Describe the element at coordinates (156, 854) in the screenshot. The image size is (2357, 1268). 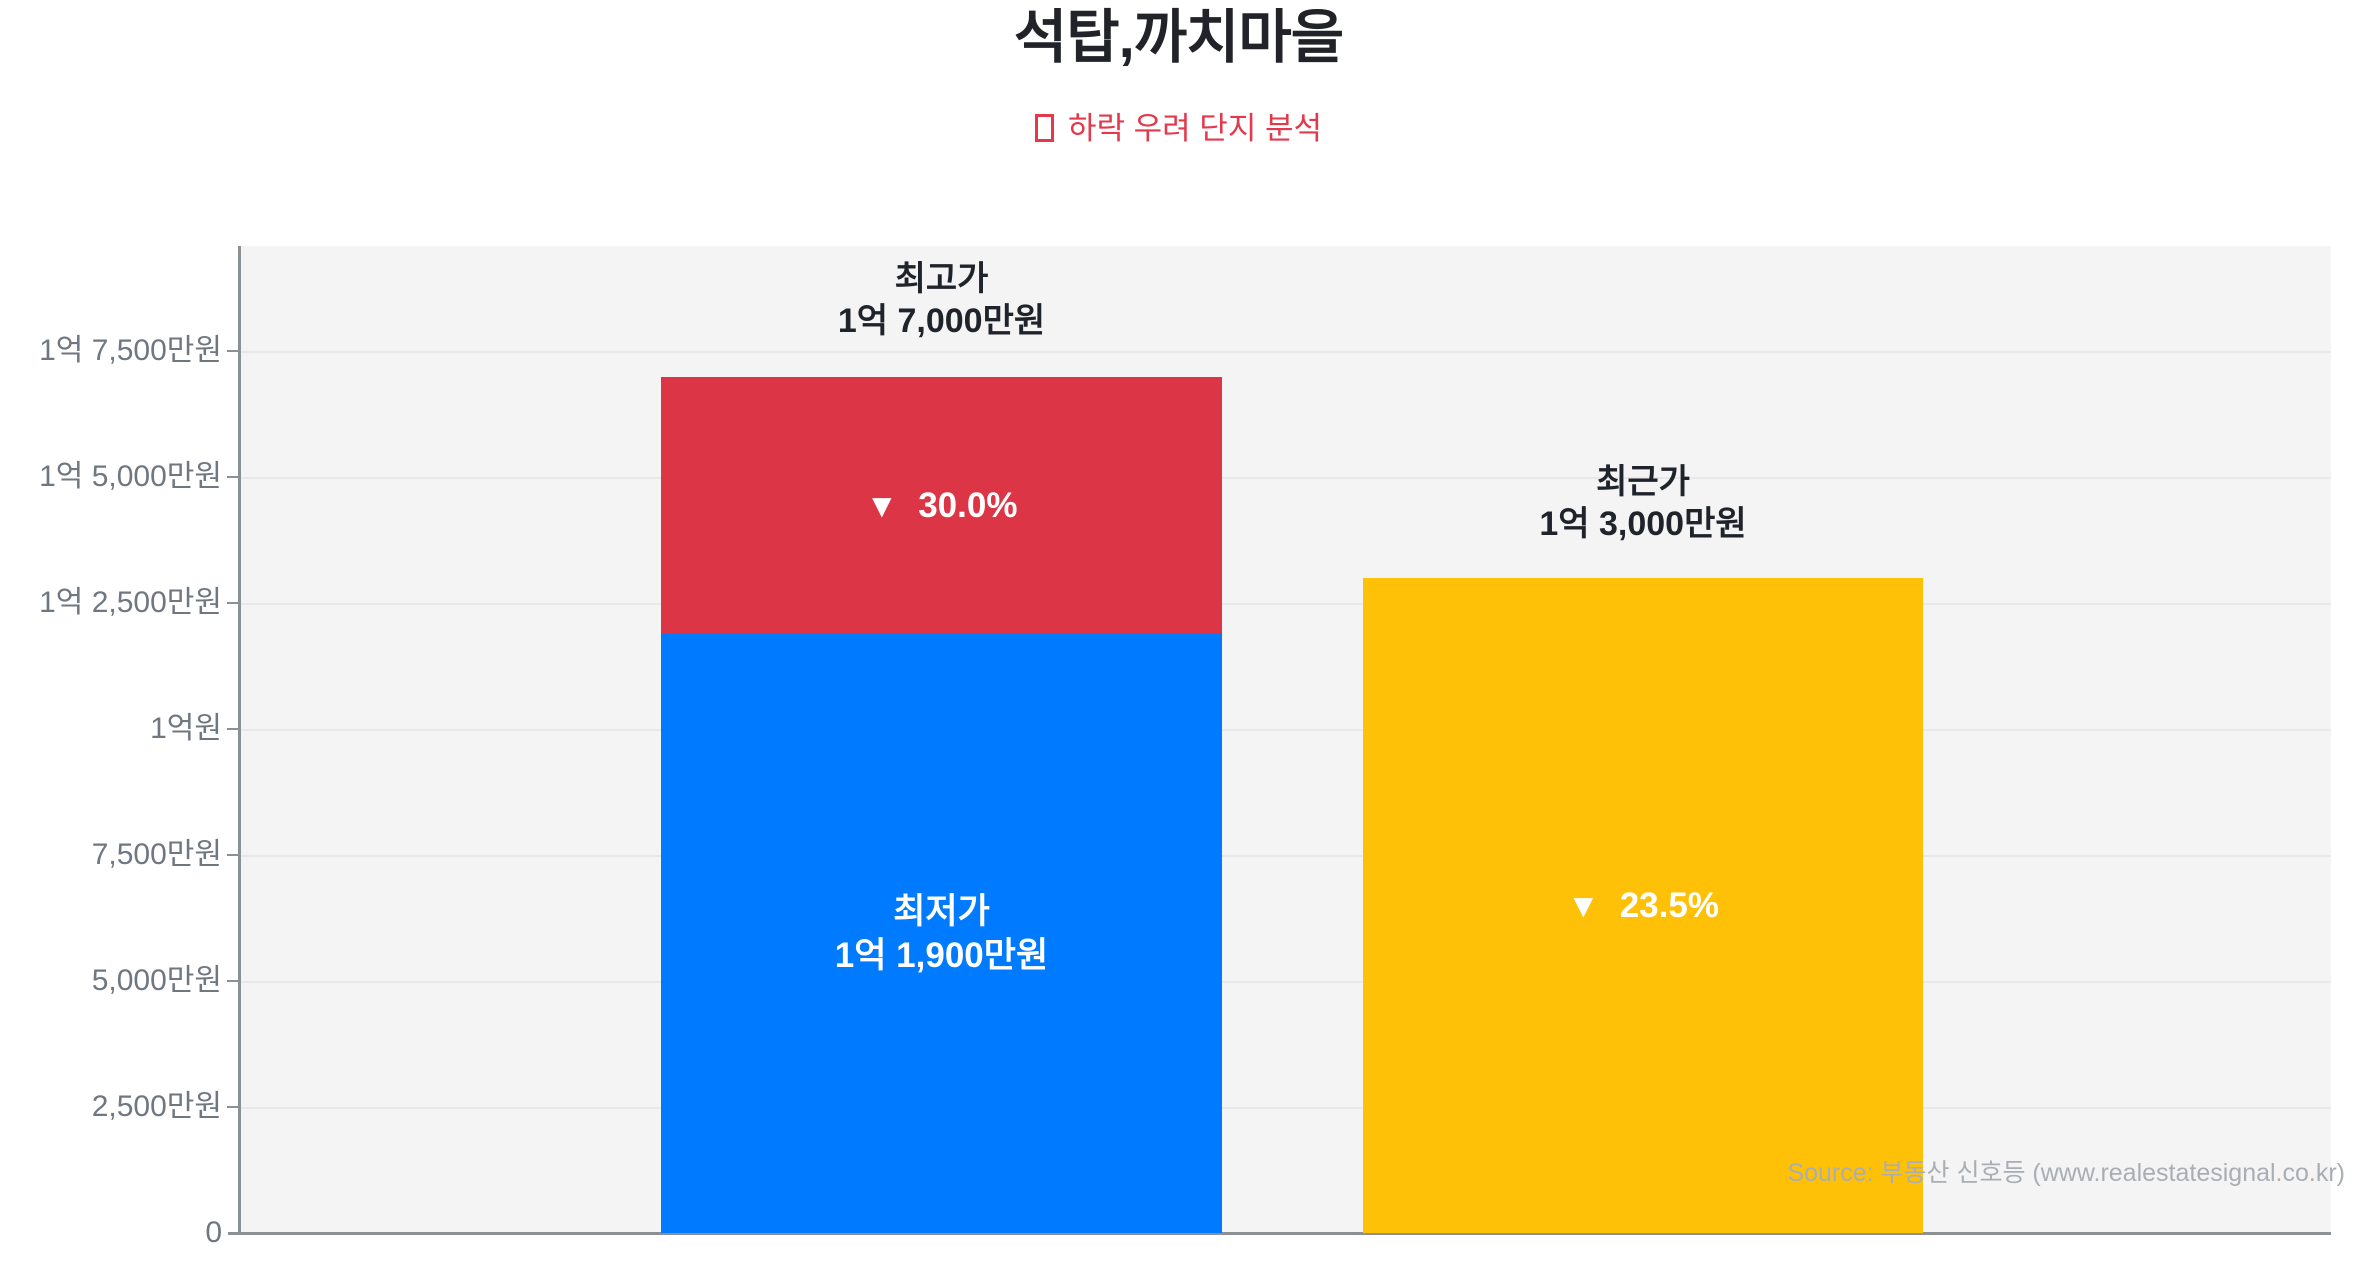
I see `y-tick-label: 7,500만원` at that location.